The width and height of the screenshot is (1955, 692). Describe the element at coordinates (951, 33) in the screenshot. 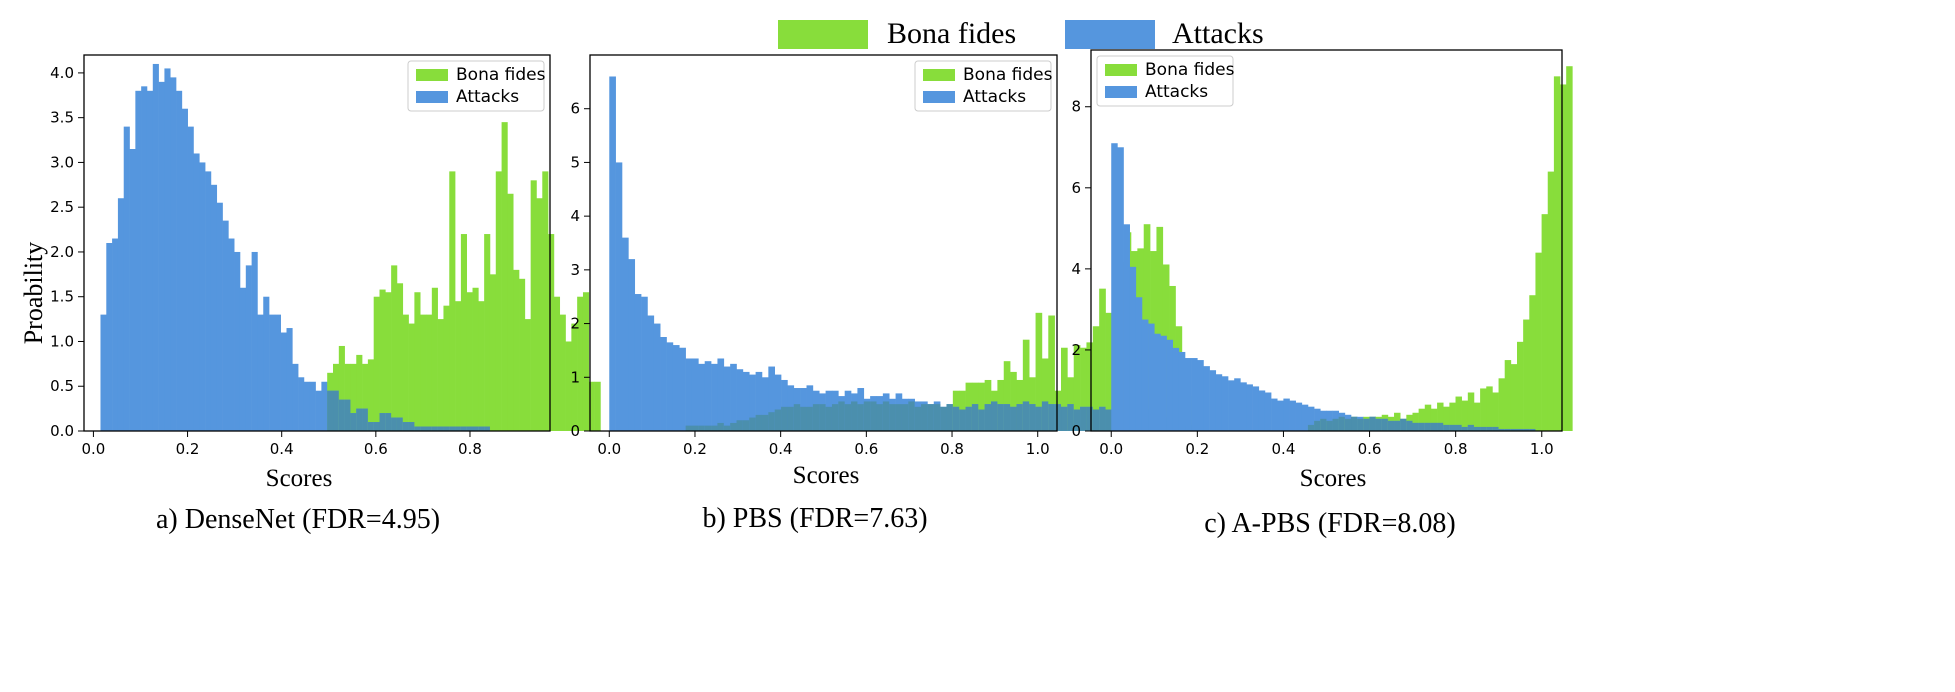

I see `figure-legend-label-bona-fides: Bona fides` at that location.